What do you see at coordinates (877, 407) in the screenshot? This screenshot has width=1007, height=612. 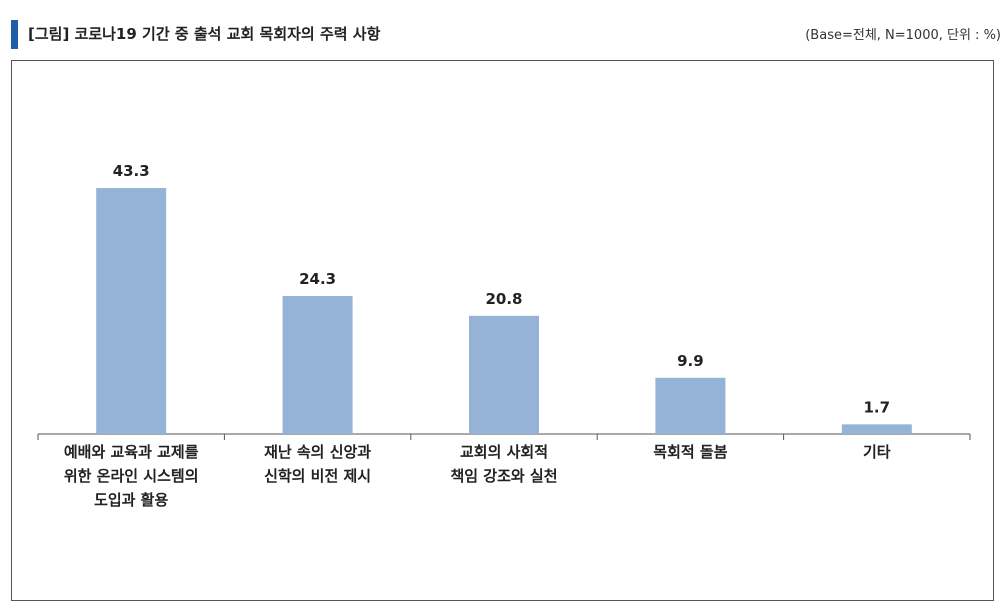 I see `bar-value-label: 1.7` at bounding box center [877, 407].